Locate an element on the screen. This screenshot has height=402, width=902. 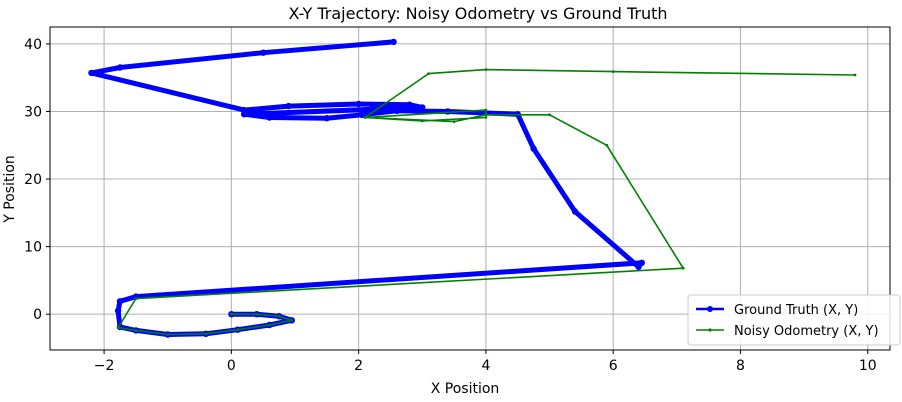
x-axis-label: X Position is located at coordinates (465, 389).